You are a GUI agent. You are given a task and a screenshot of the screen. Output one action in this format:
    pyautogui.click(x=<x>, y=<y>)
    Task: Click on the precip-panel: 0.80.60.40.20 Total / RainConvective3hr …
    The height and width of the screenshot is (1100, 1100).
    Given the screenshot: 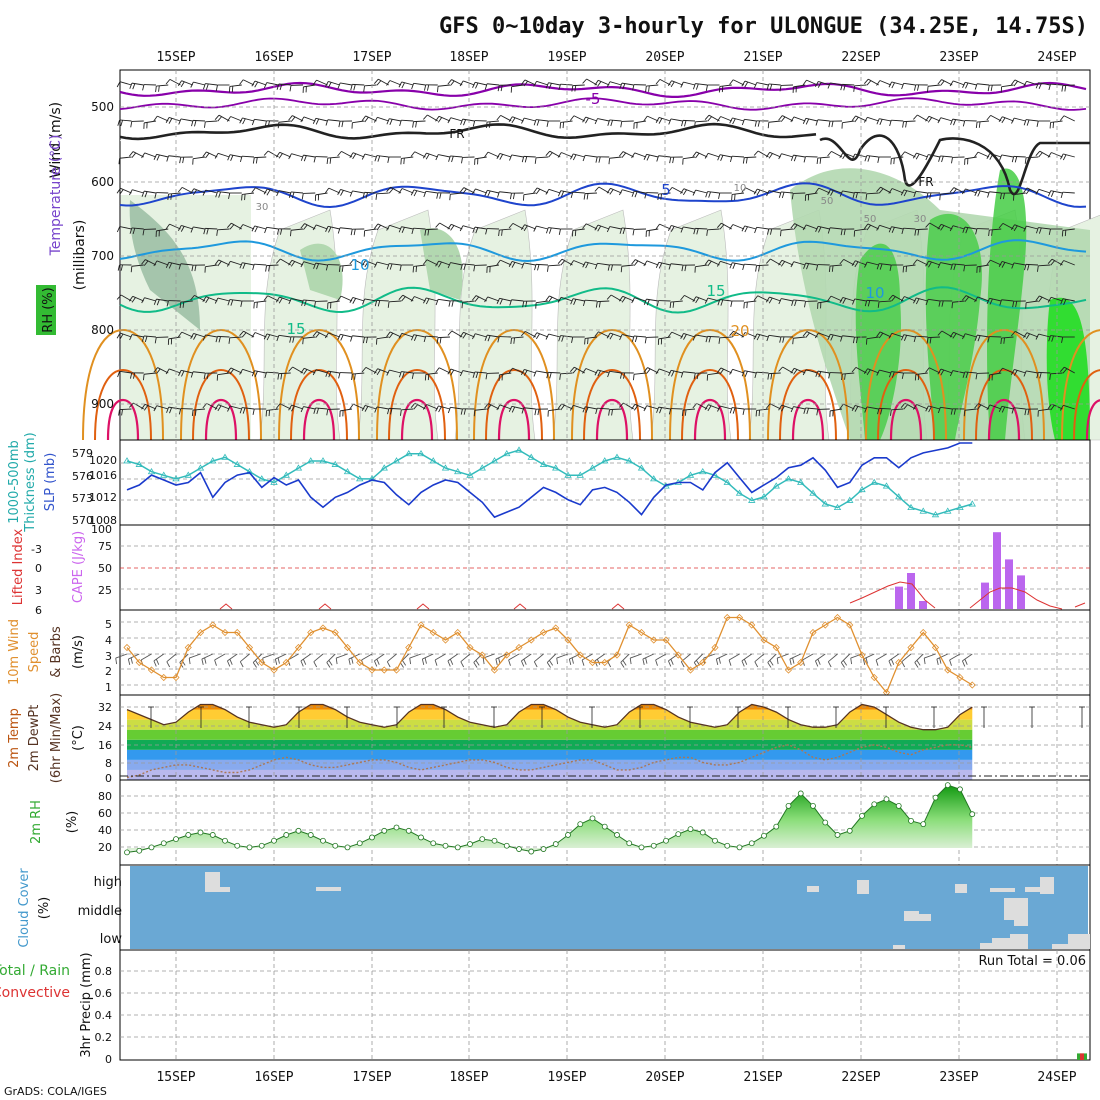 What is the action you would take?
    pyautogui.click(x=545, y=1007)
    